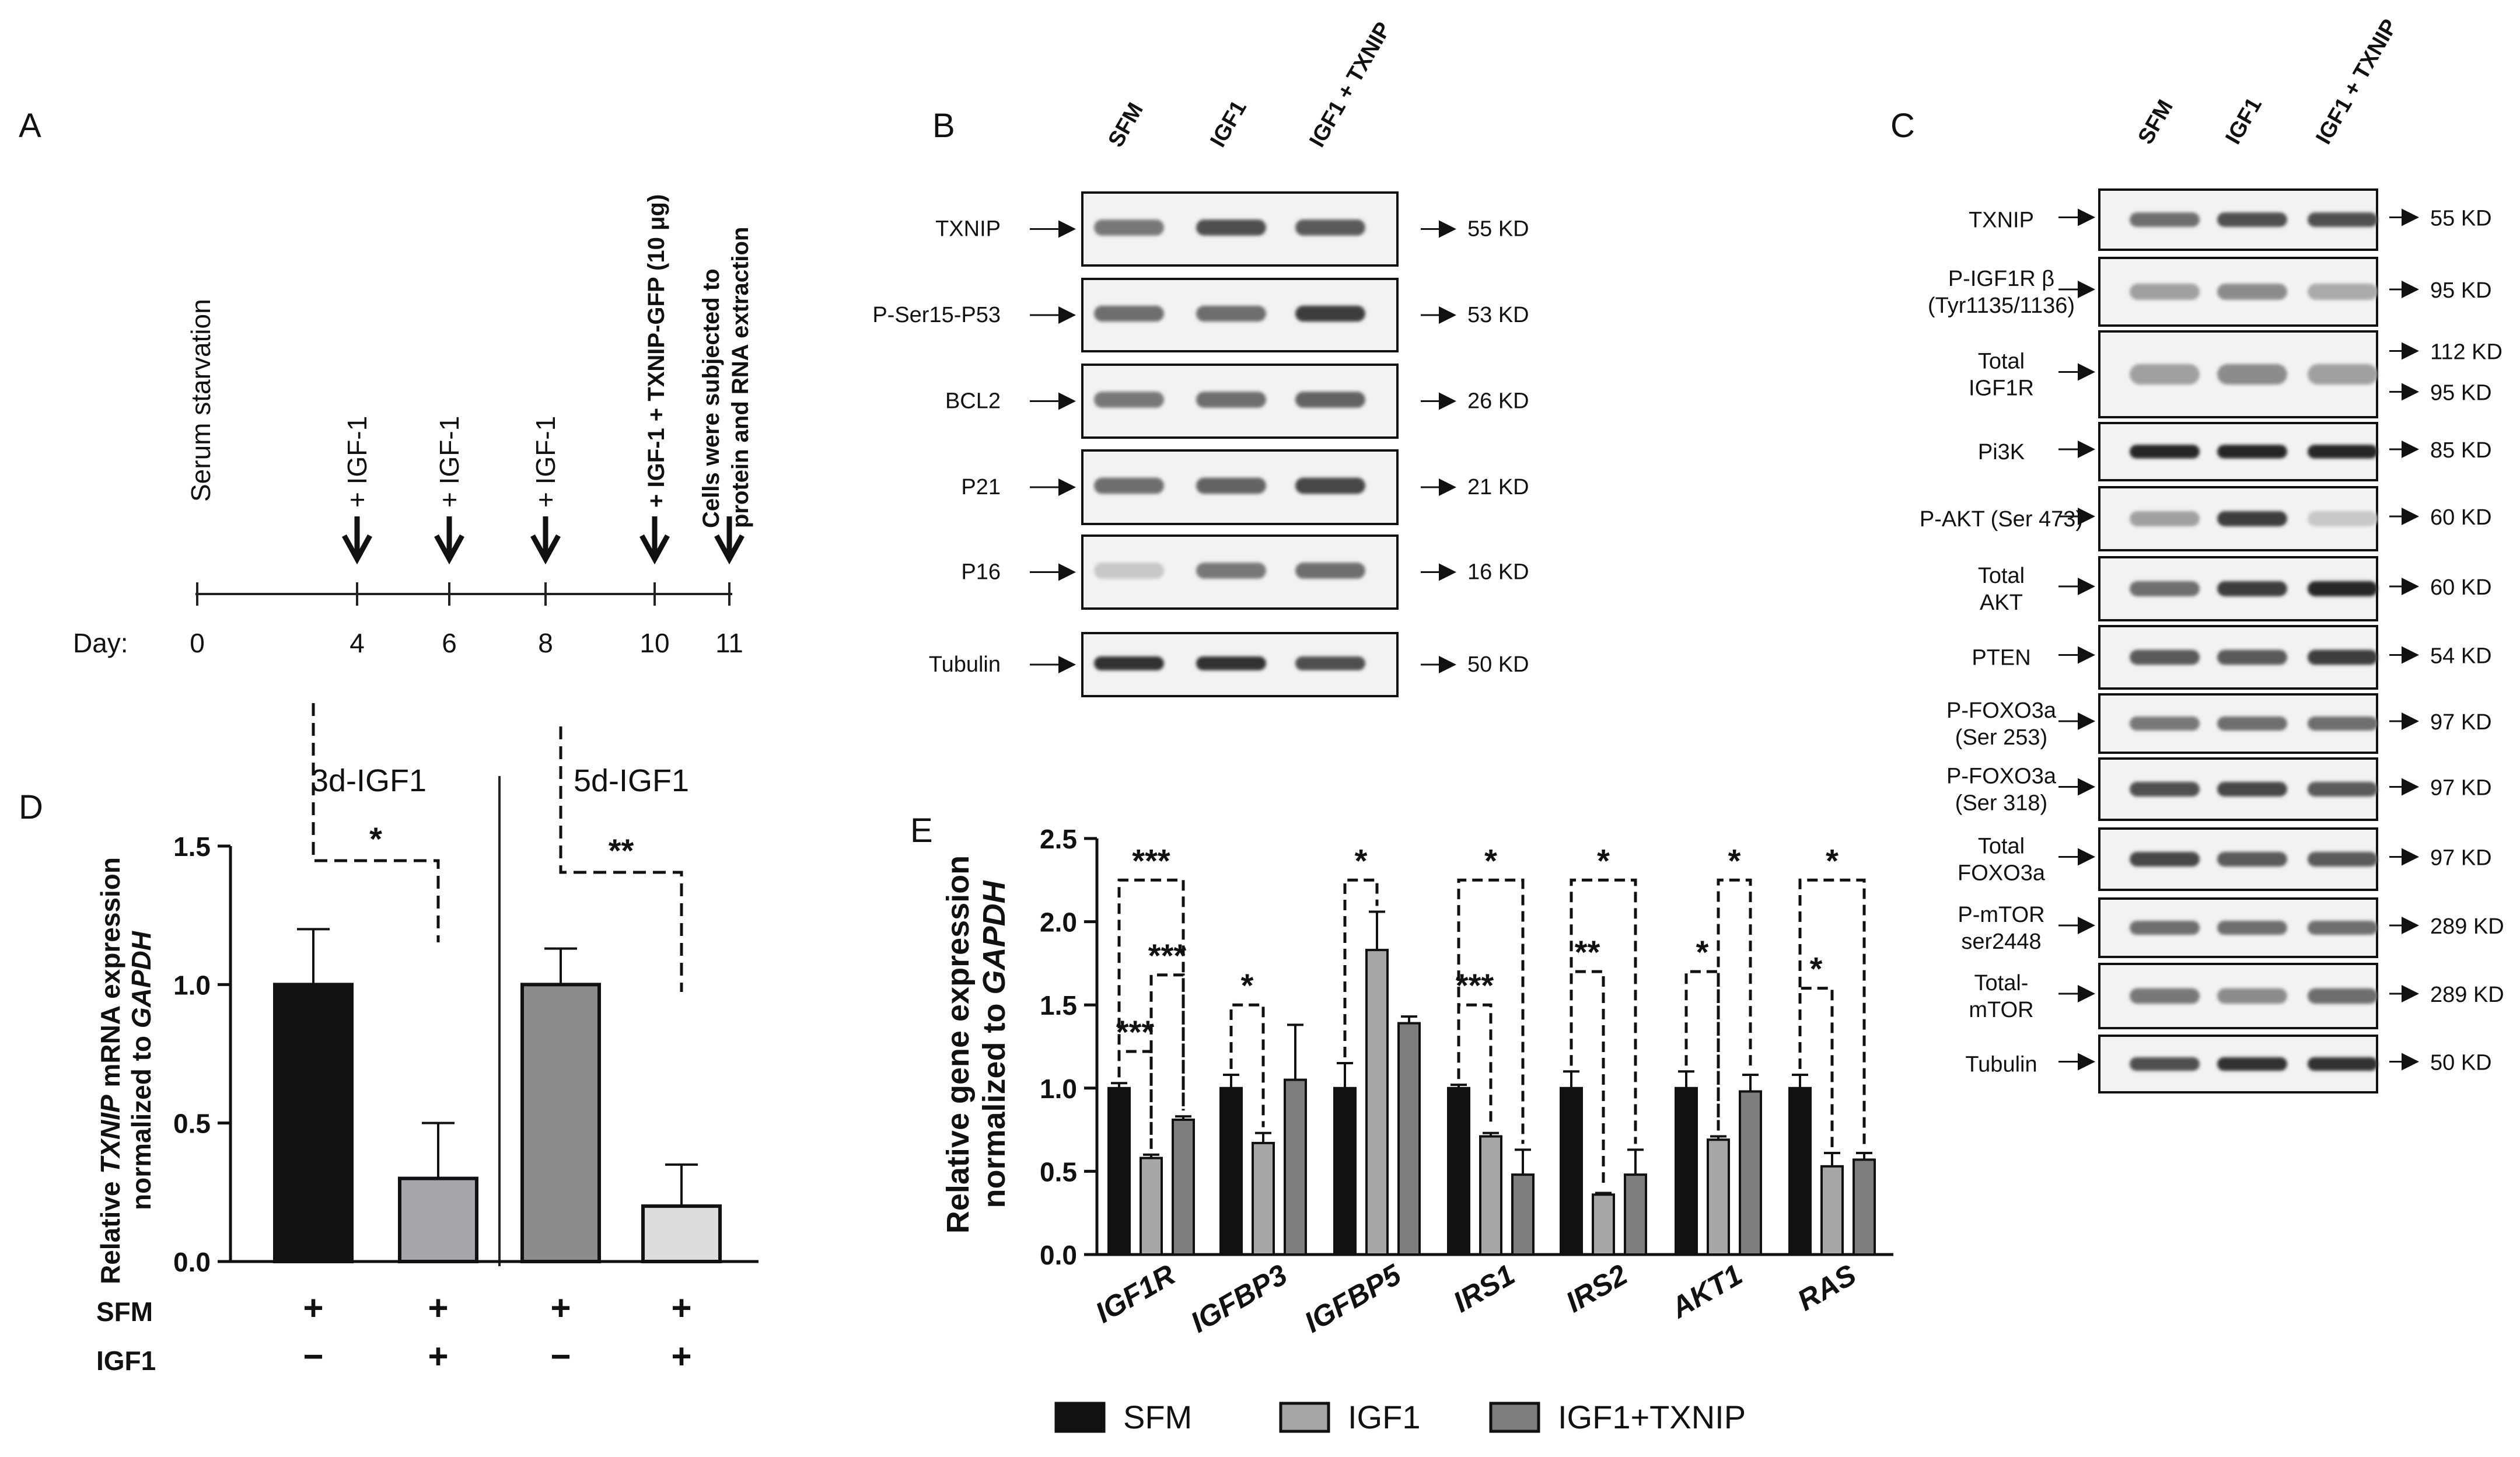 Image resolution: width=2520 pixels, height=1457 pixels. Describe the element at coordinates (1587, 952) in the screenshot. I see `significance-mark: **` at that location.